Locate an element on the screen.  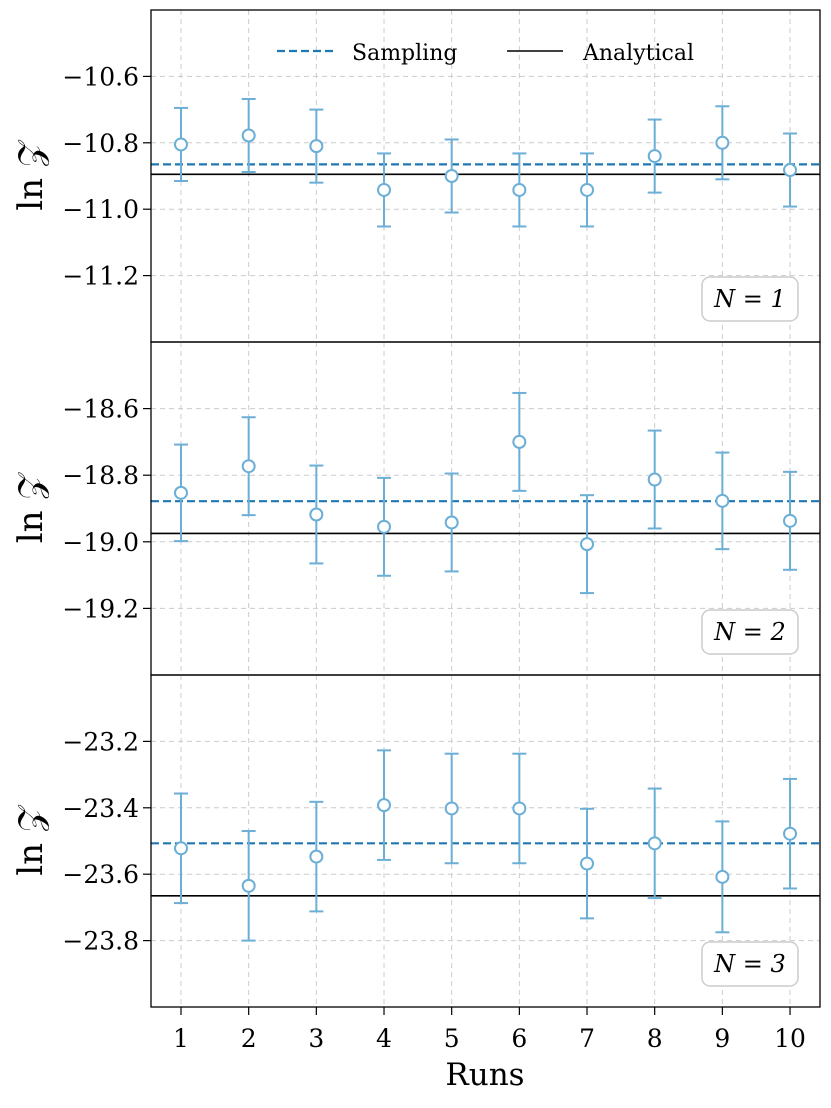
x-tick-label: 4 is located at coordinates (384, 1038).